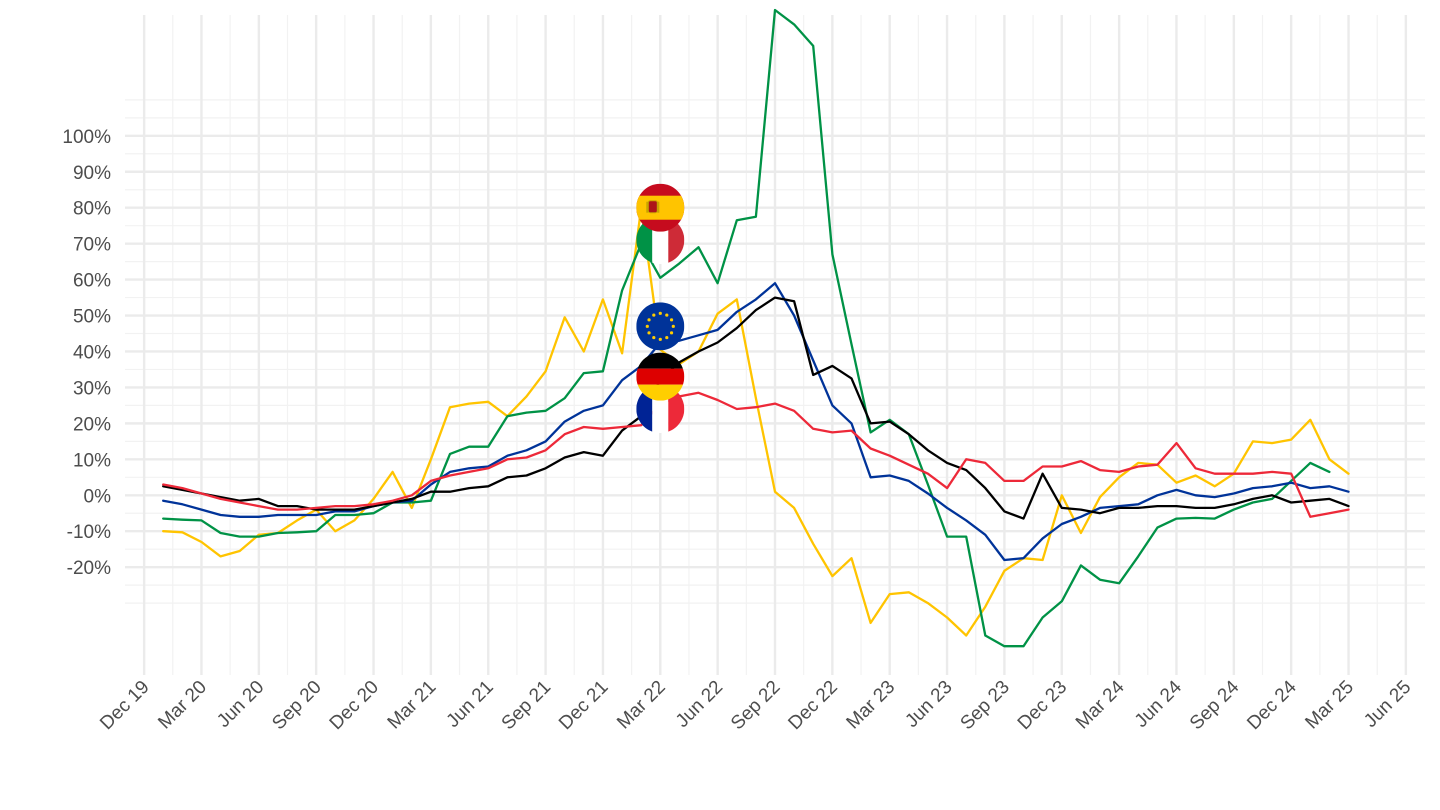 This screenshot has height=810, width=1440. Describe the element at coordinates (1100, 704) in the screenshot. I see `x-tick-label: Mar 24` at that location.